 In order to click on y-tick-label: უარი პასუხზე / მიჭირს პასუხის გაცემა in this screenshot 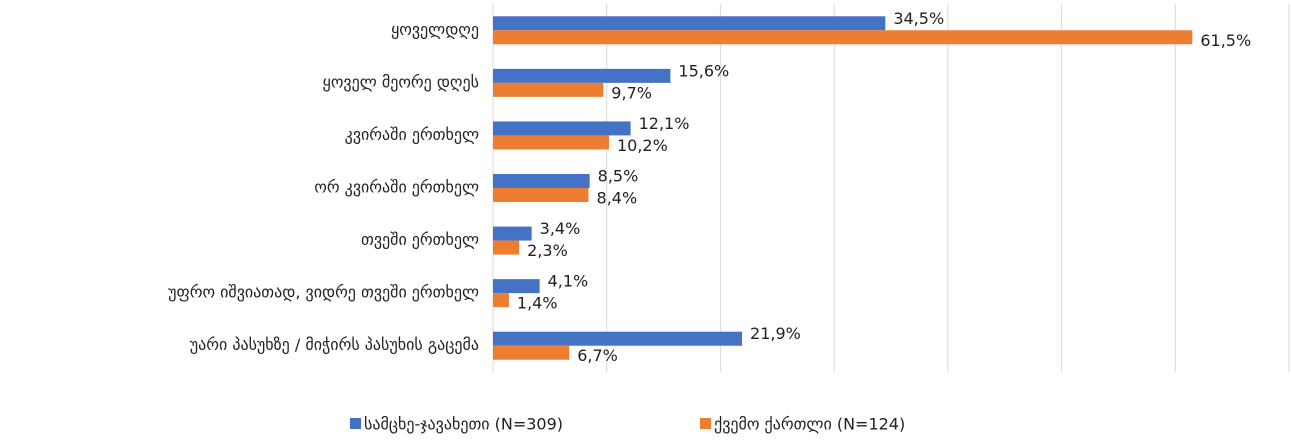, I will do `click(334, 344)`.